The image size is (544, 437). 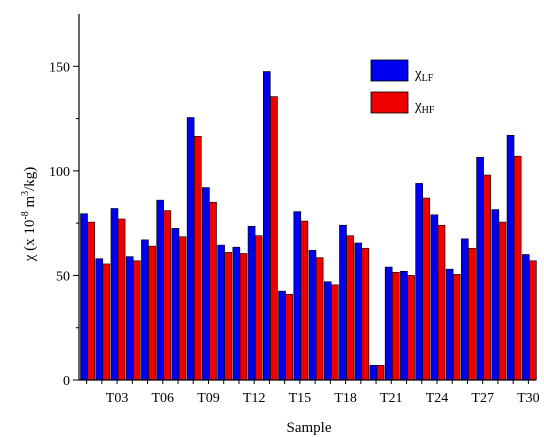 I want to click on bar-hf-t13, so click(x=274, y=238).